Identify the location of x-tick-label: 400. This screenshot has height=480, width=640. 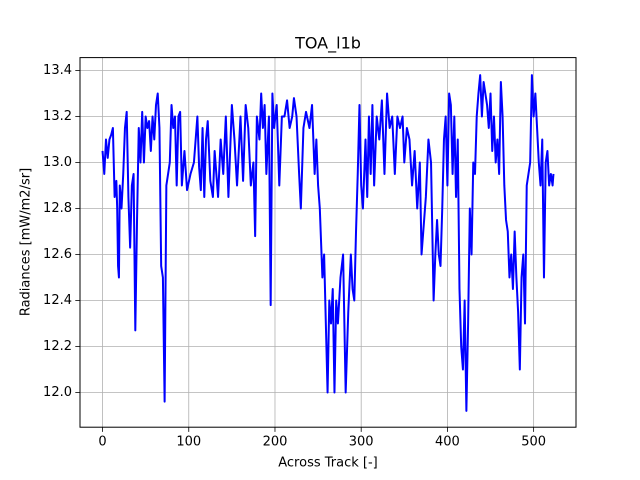
(447, 442).